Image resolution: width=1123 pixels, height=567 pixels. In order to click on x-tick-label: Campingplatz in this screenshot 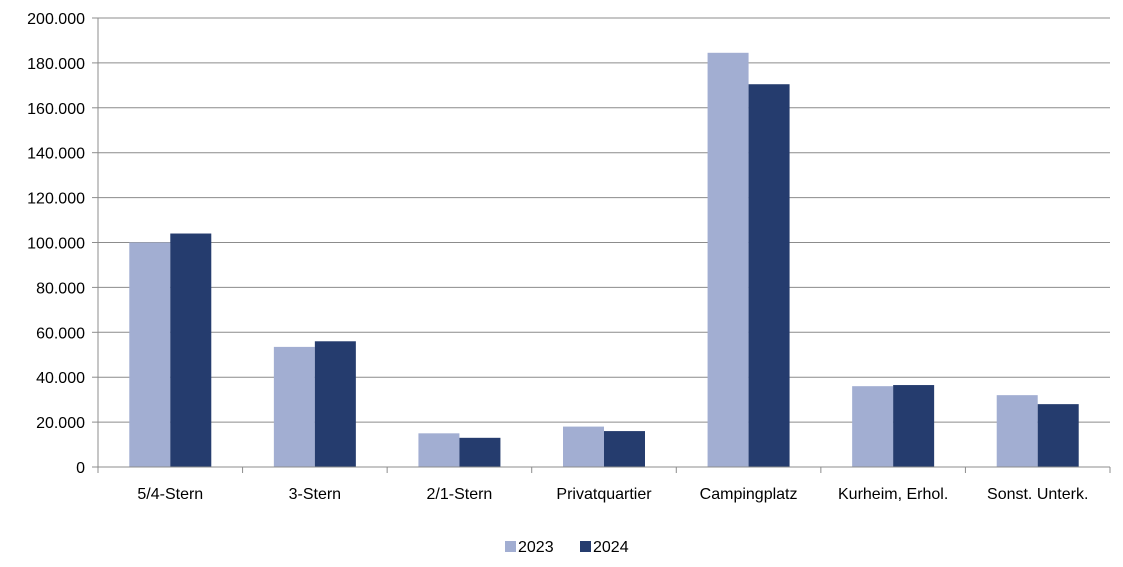, I will do `click(749, 494)`.